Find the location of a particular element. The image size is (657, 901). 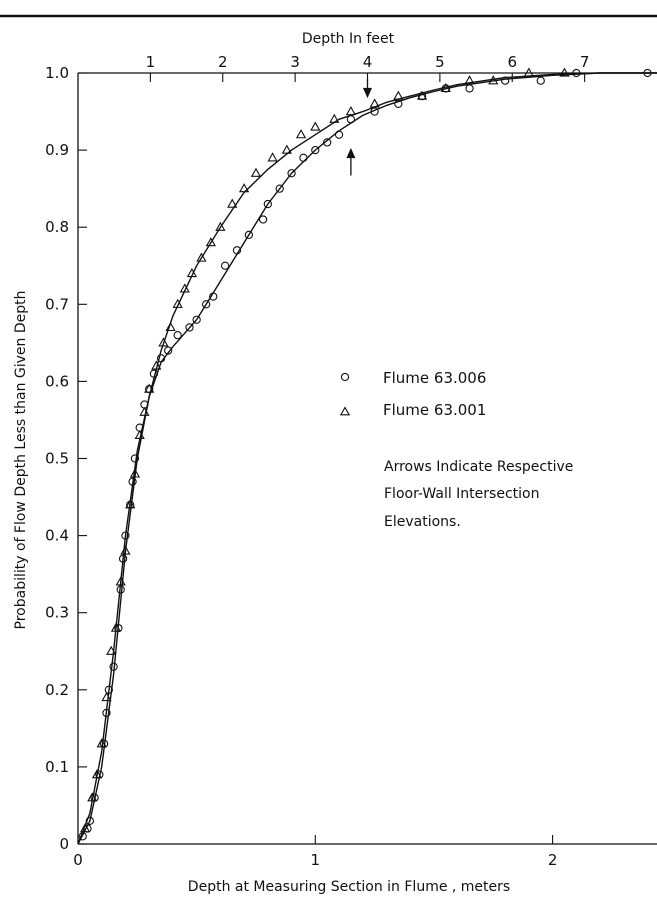

y-tick-label: 1.0 is located at coordinates (57, 73).